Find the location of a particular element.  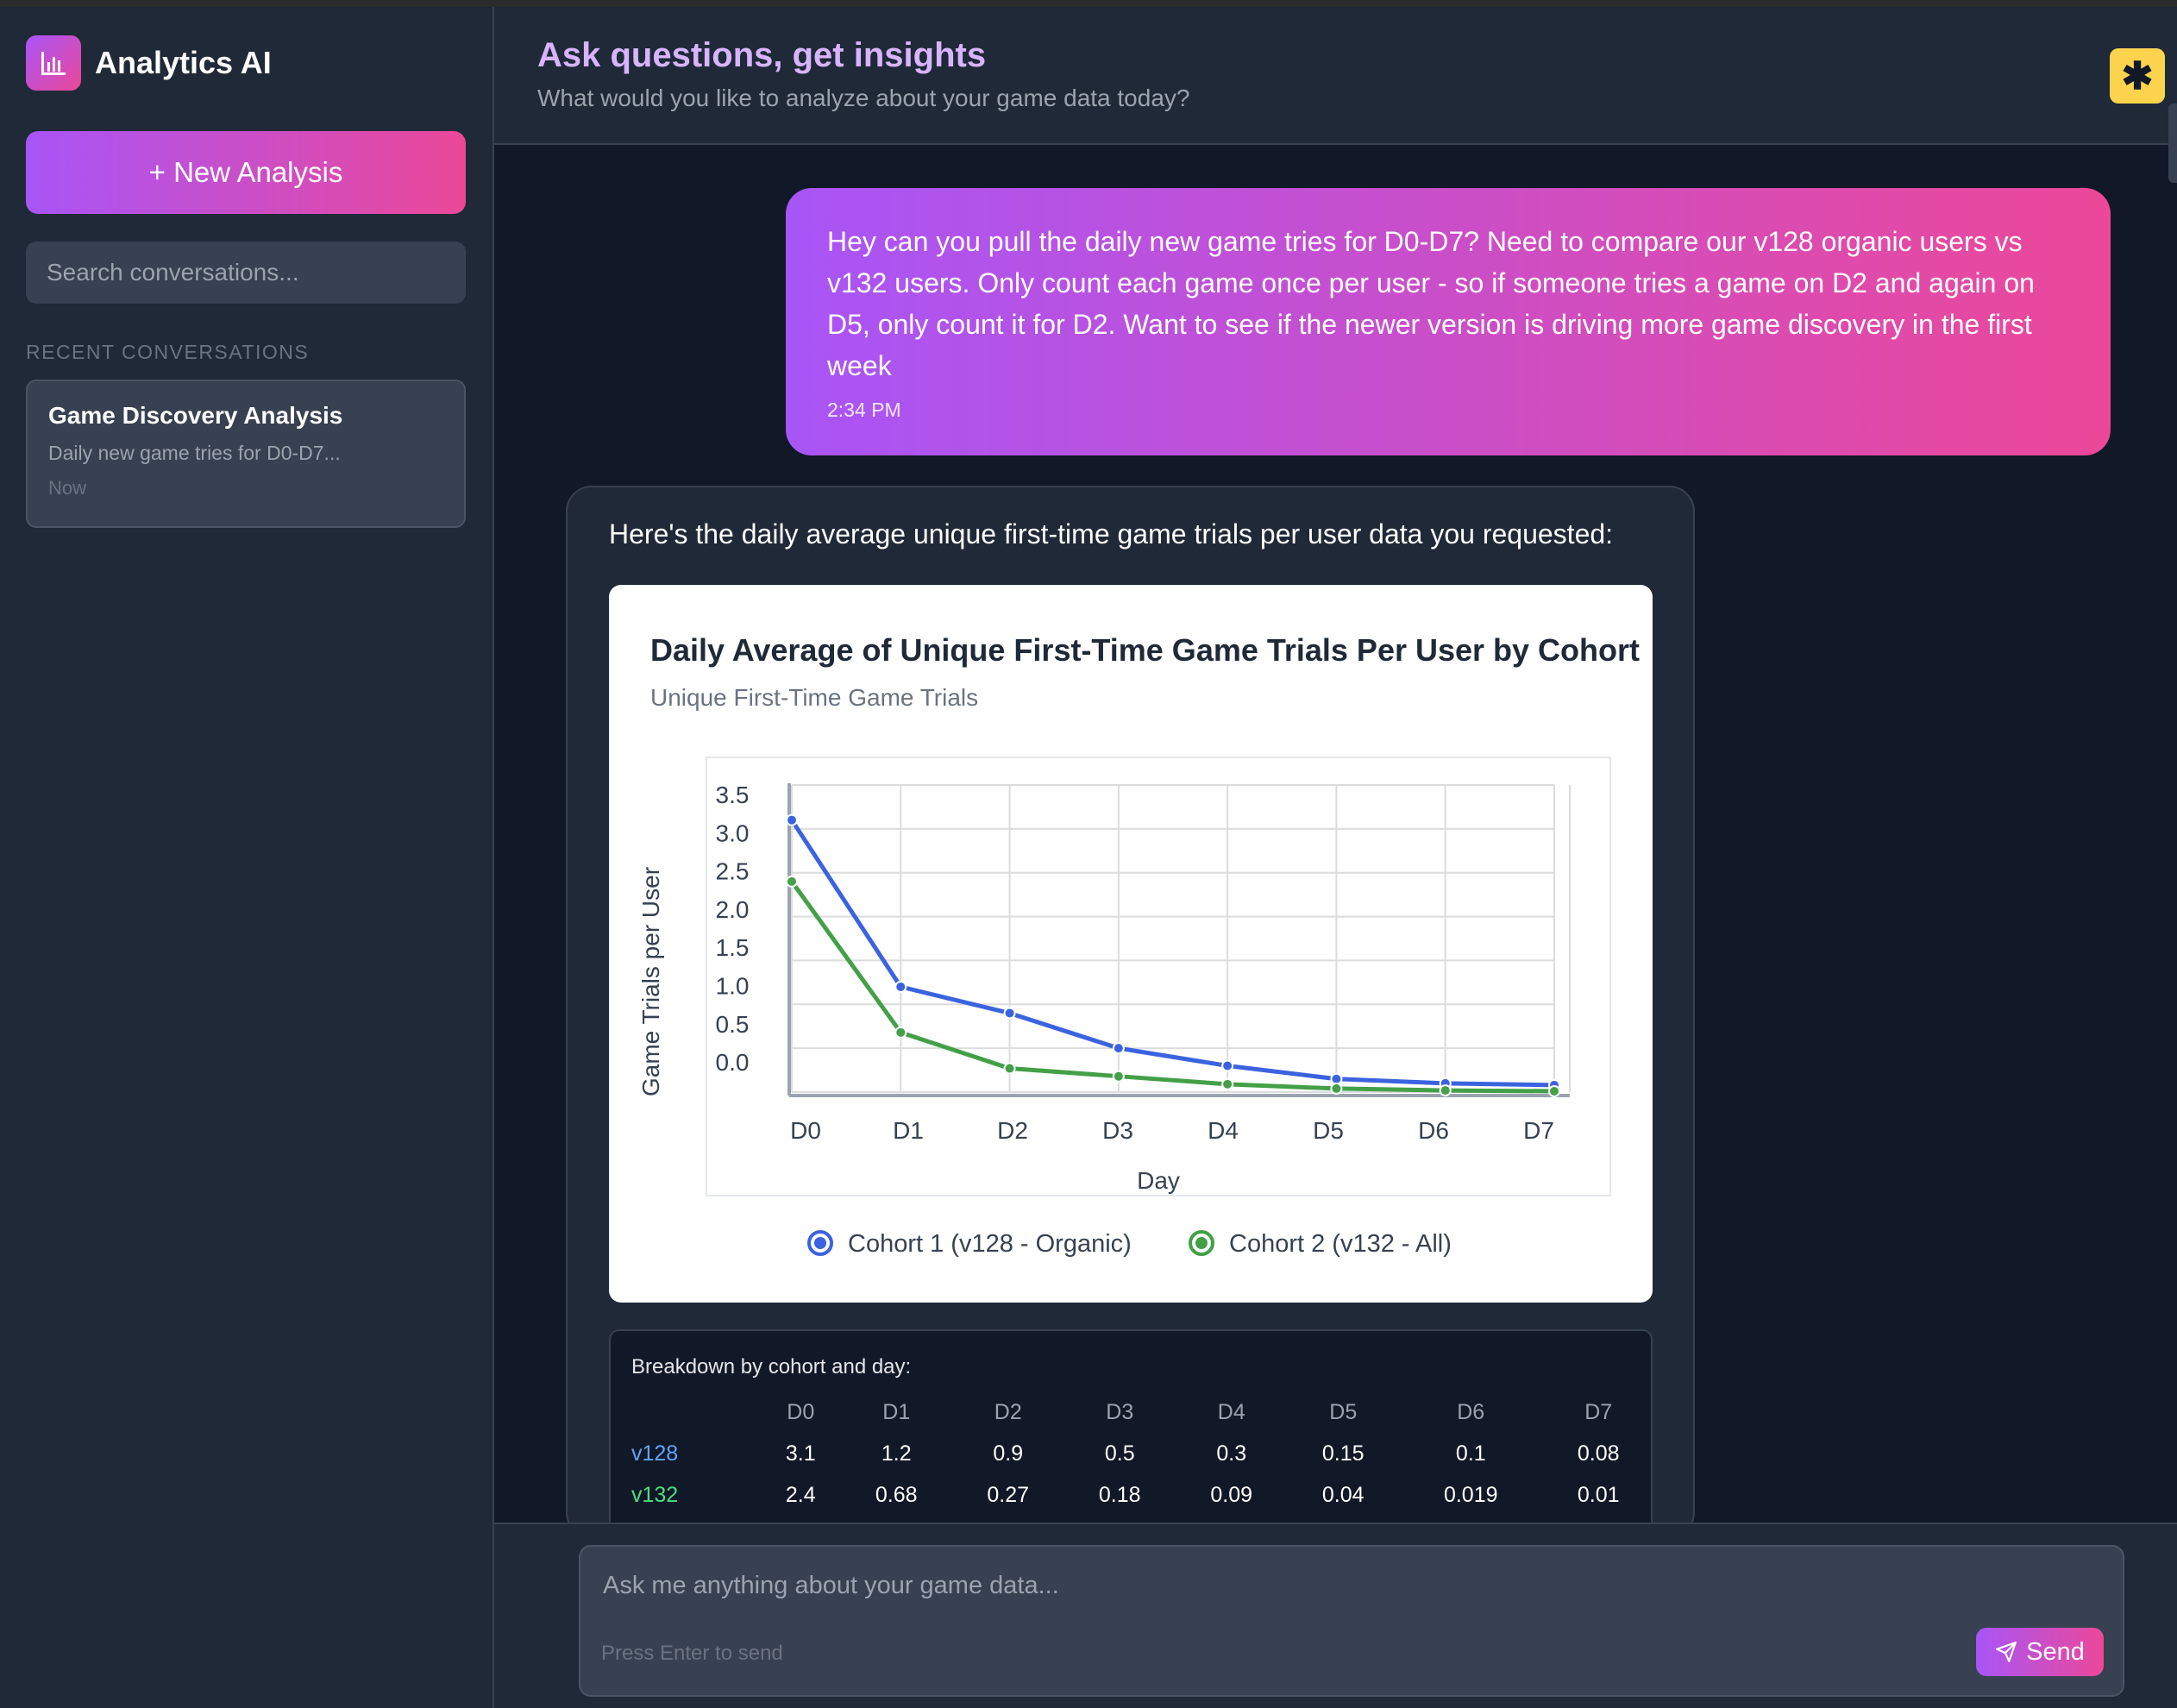

y-tick-label: 2.0 is located at coordinates (733, 909).